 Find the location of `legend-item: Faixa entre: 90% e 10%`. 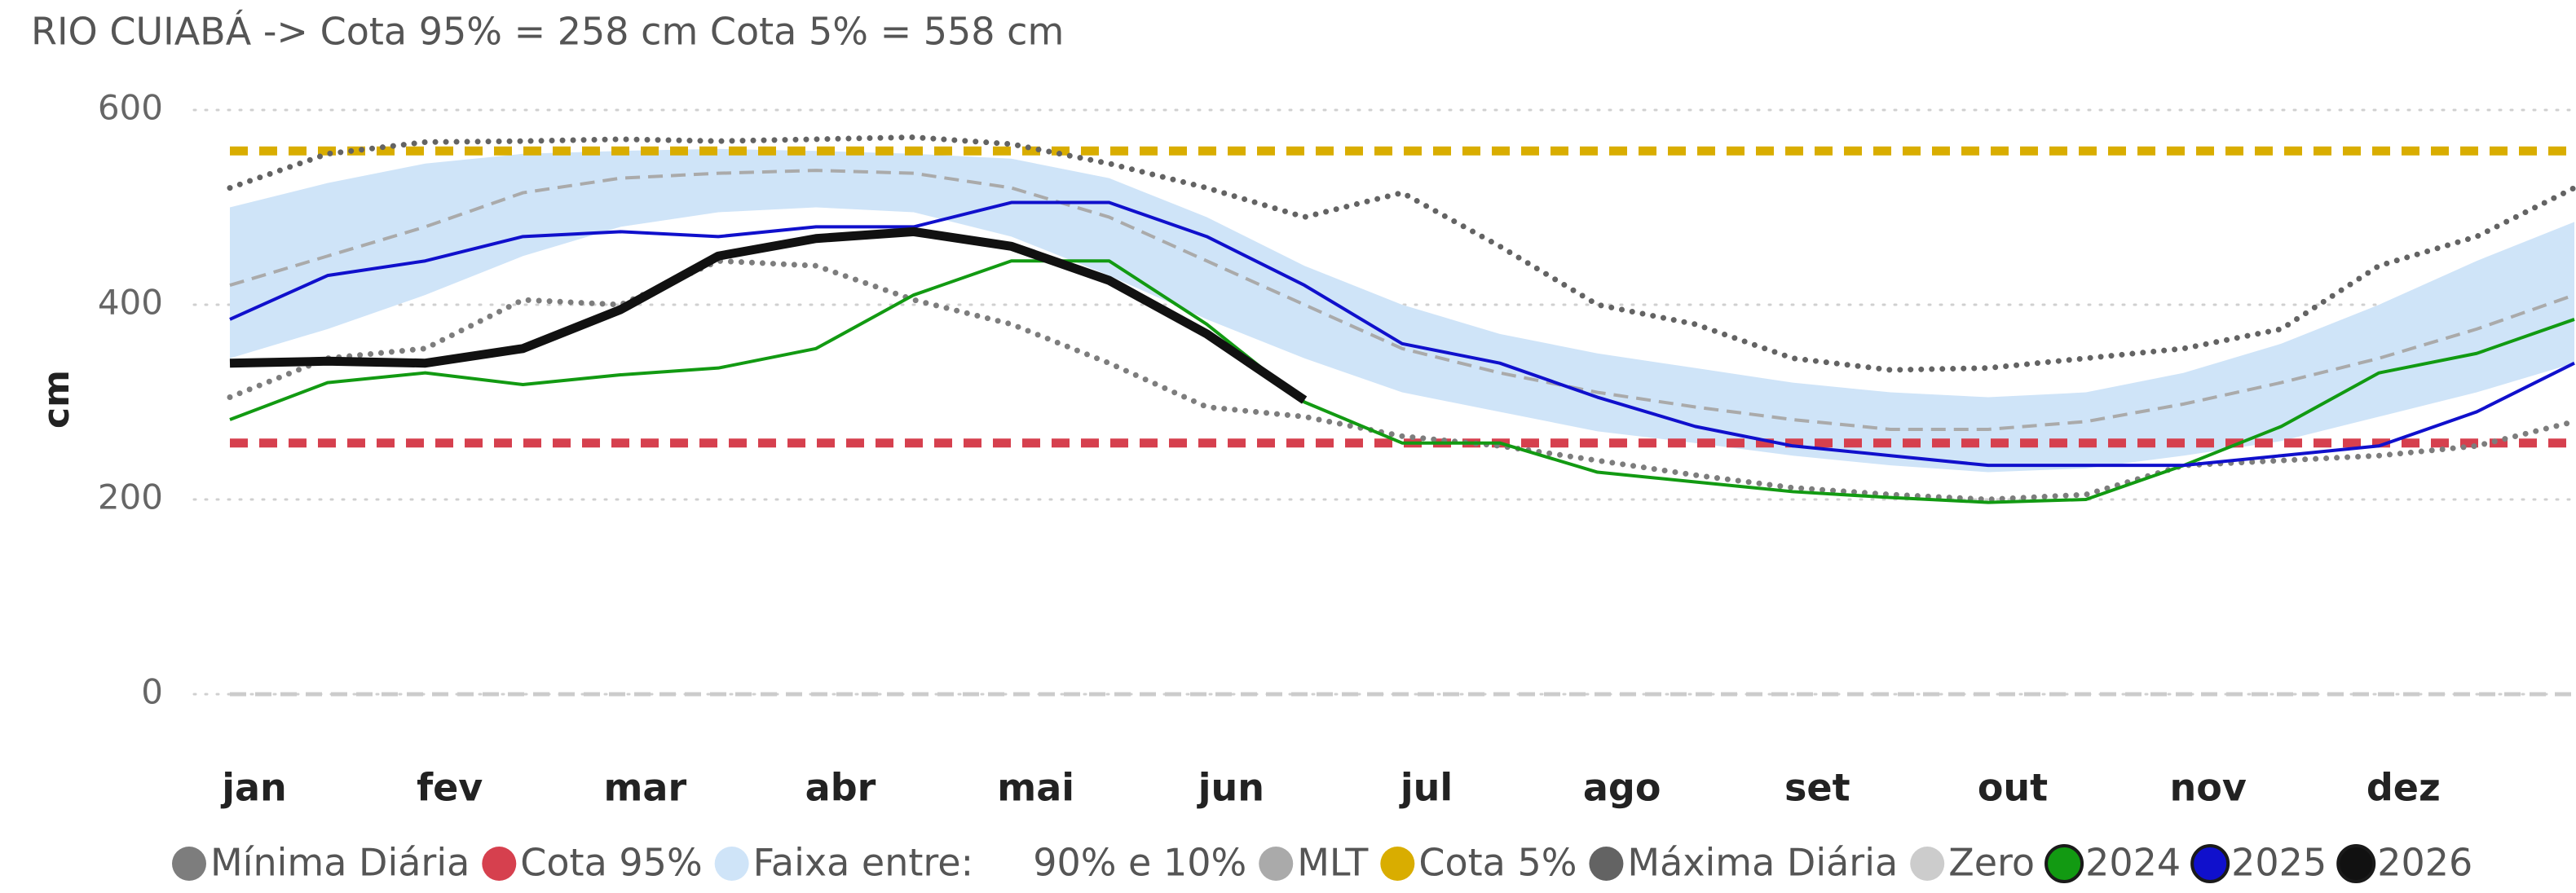

legend-item: Faixa entre: 90% e 10% is located at coordinates (980, 863).